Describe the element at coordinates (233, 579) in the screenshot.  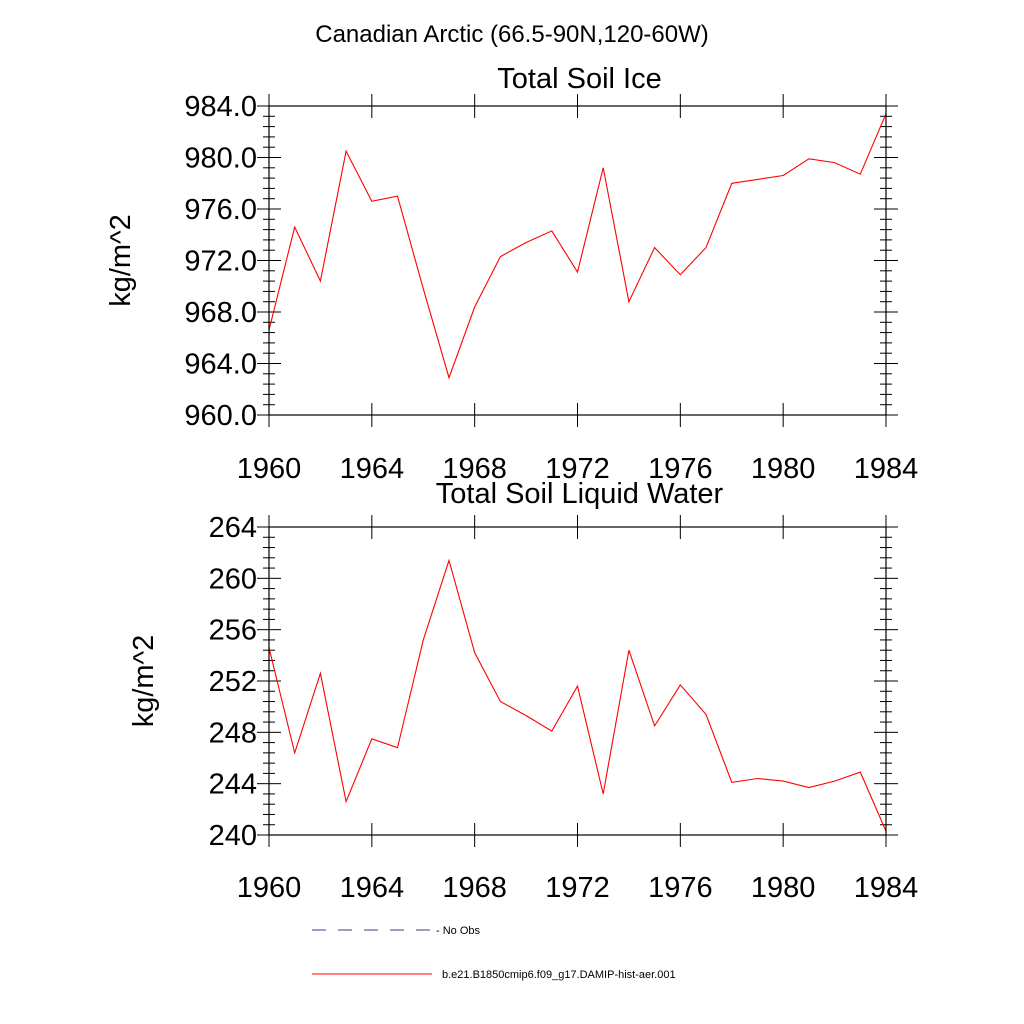
I see `y-tick-label: 260` at that location.